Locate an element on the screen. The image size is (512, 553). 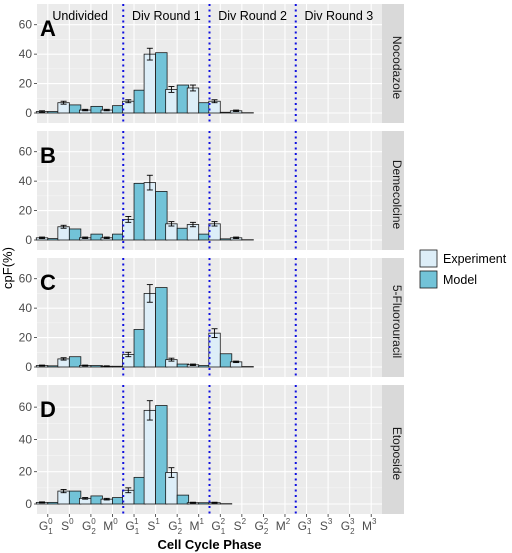
facet-strip-label: Demecolcine is located at coordinates (397, 195).